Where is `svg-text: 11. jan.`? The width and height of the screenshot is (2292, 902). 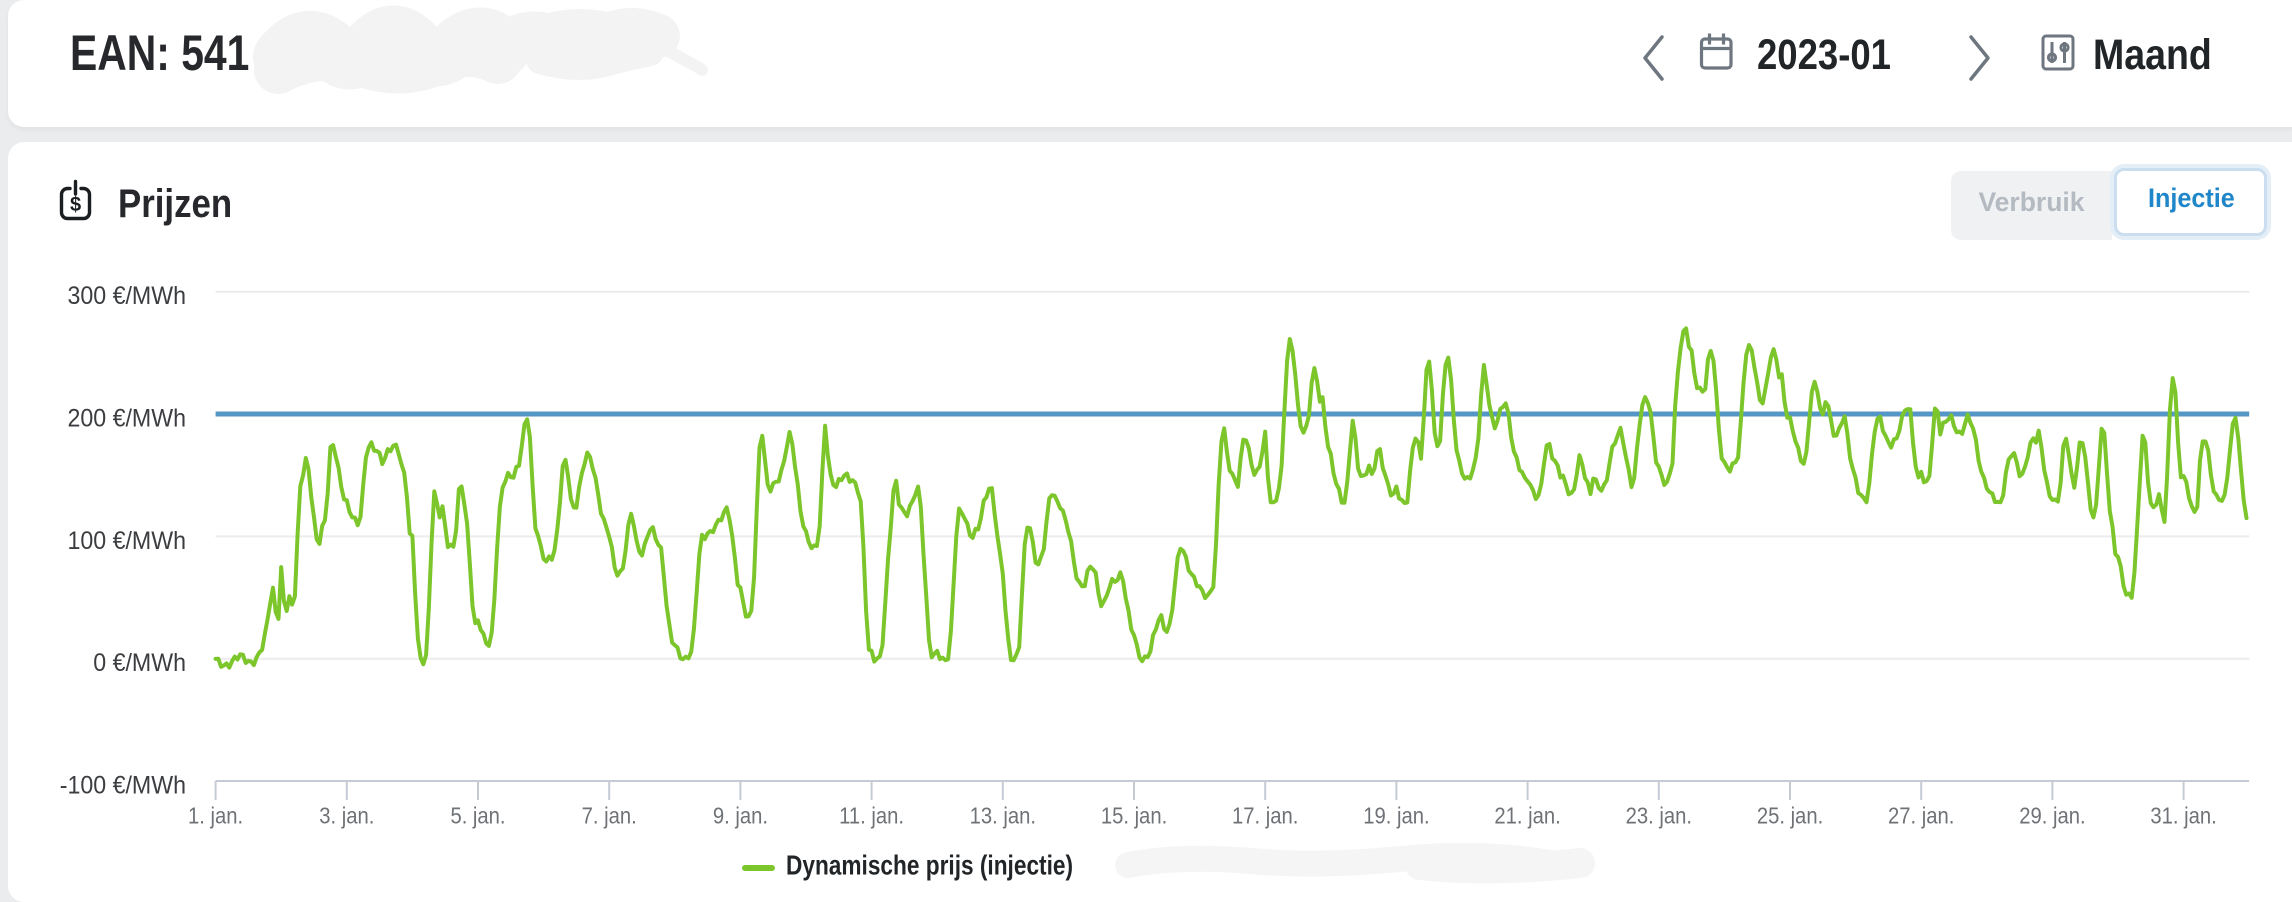
svg-text: 11. jan. is located at coordinates (871, 815).